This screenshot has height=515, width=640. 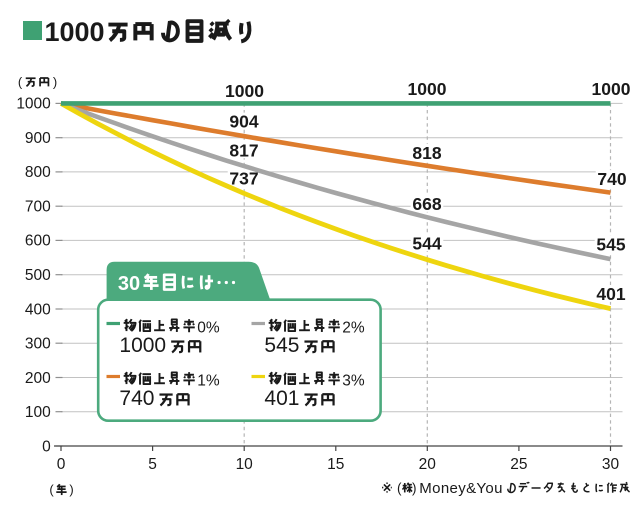 I want to click on svg-text: 15, so click(x=335, y=464).